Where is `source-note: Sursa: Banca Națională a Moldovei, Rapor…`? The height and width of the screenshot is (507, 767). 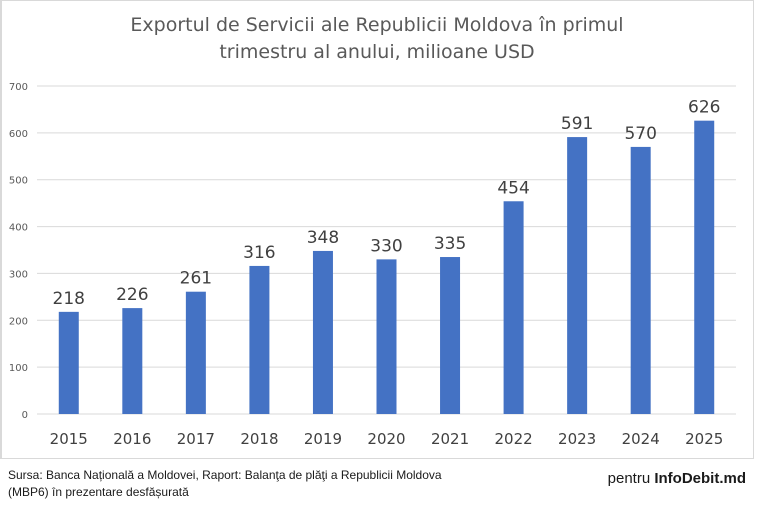
source-note: Sursa: Banca Națională a Moldovei, Rapor… is located at coordinates (225, 484).